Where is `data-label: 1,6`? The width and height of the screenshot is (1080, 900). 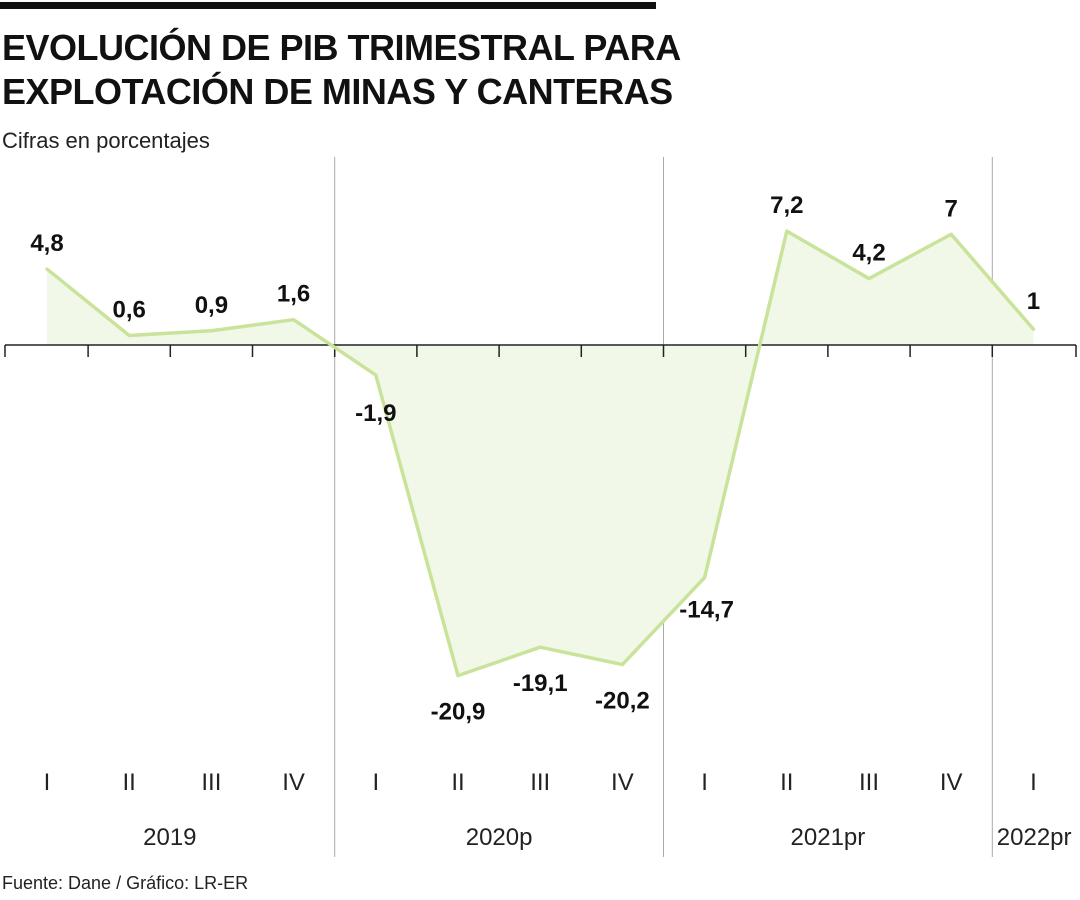
data-label: 1,6 is located at coordinates (293, 294).